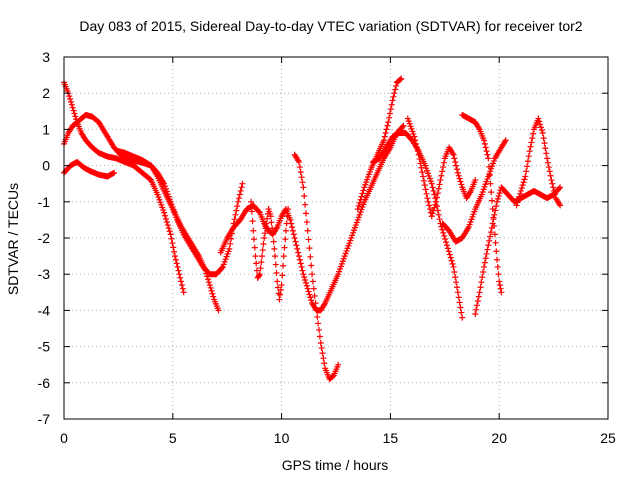 This screenshot has height=485, width=640. What do you see at coordinates (13, 239) in the screenshot?
I see `y-axis-label: SDTVAR / TECUs` at bounding box center [13, 239].